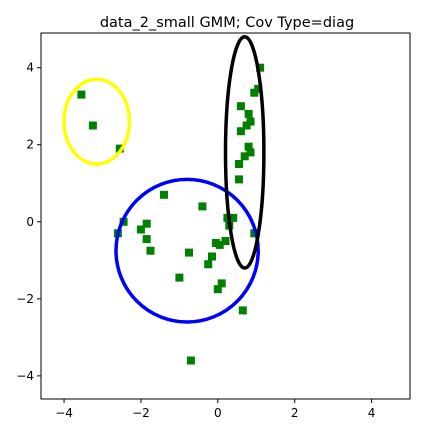 The image size is (423, 433). I want to click on y-tick-label-4: 4, so click(30, 68).